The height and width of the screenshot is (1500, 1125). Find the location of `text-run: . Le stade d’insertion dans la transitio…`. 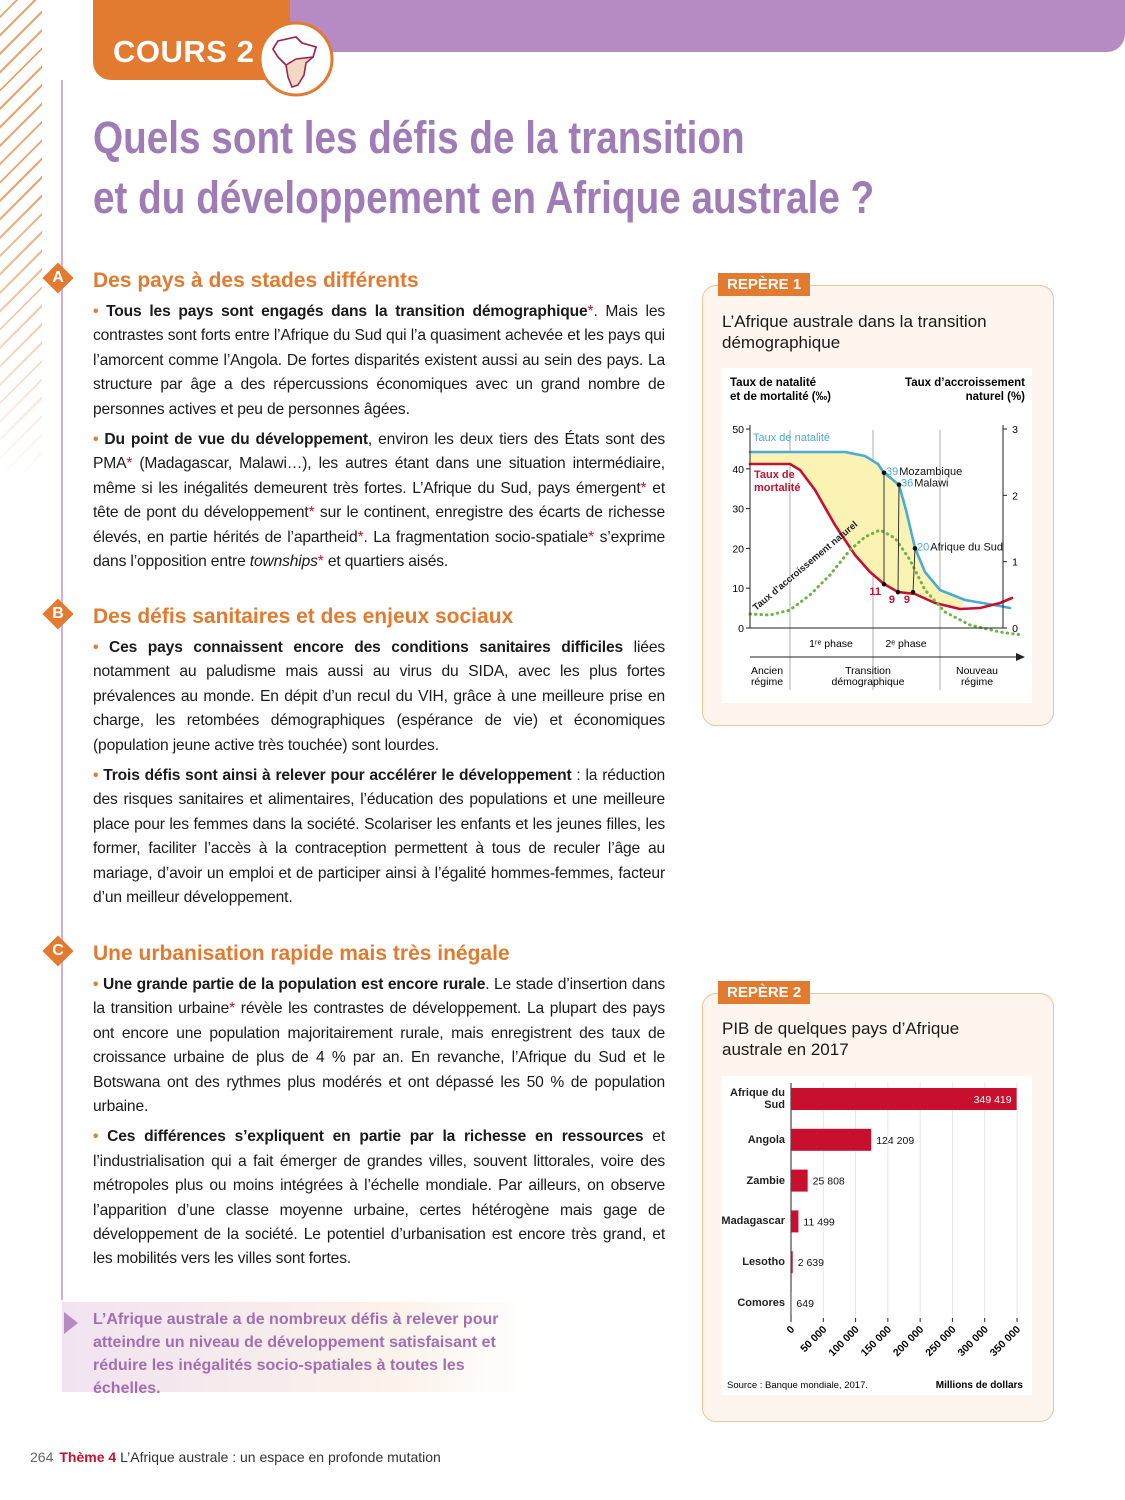

text-run: . Le stade d’insertion dans la transitio… is located at coordinates (379, 1046).